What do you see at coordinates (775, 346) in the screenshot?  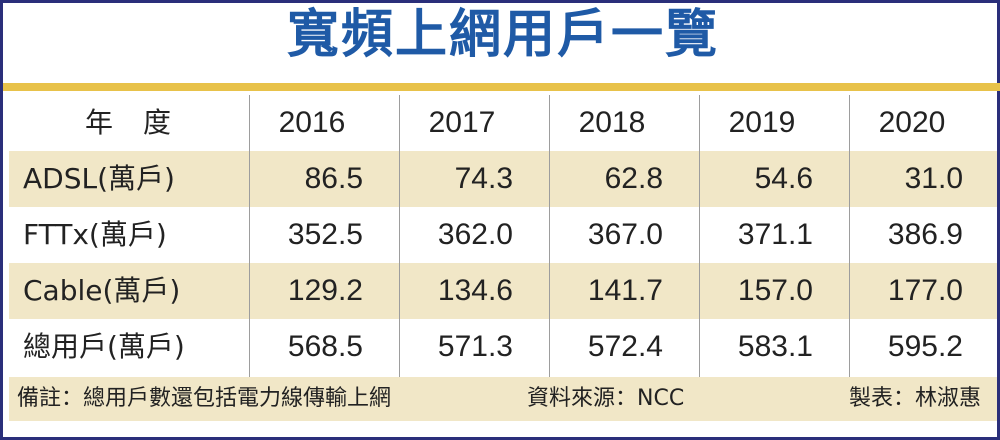 I see `table-cell: 583.1` at bounding box center [775, 346].